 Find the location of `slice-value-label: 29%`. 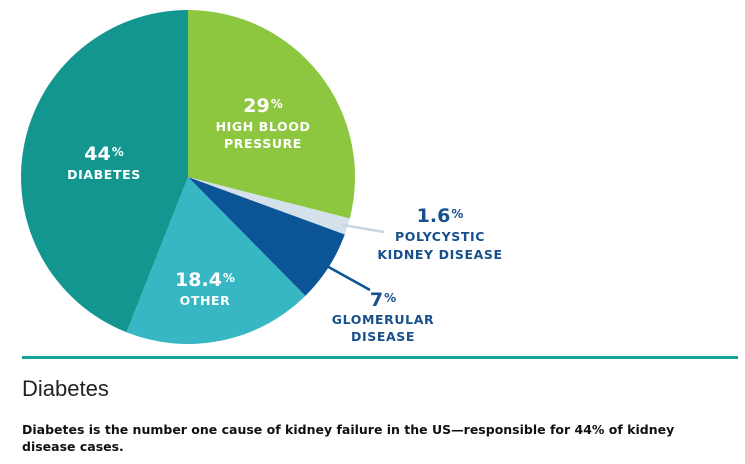

slice-value-label: 29% is located at coordinates (262, 106).